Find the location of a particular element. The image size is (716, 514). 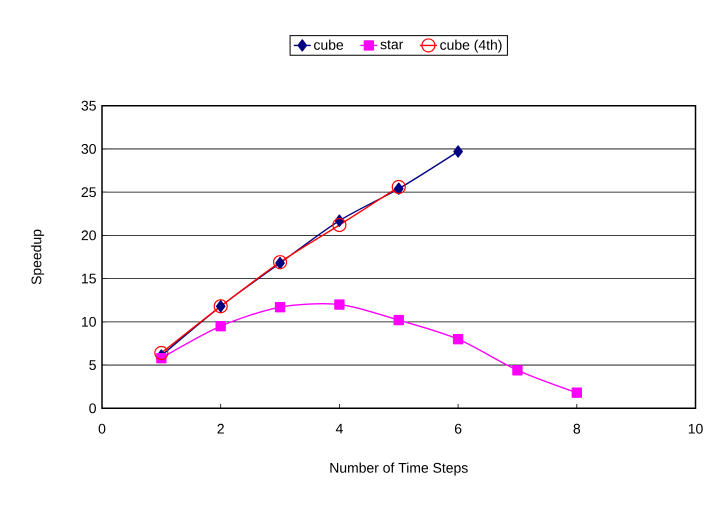

x-axis-title: Number of Time Steps is located at coordinates (399, 469).